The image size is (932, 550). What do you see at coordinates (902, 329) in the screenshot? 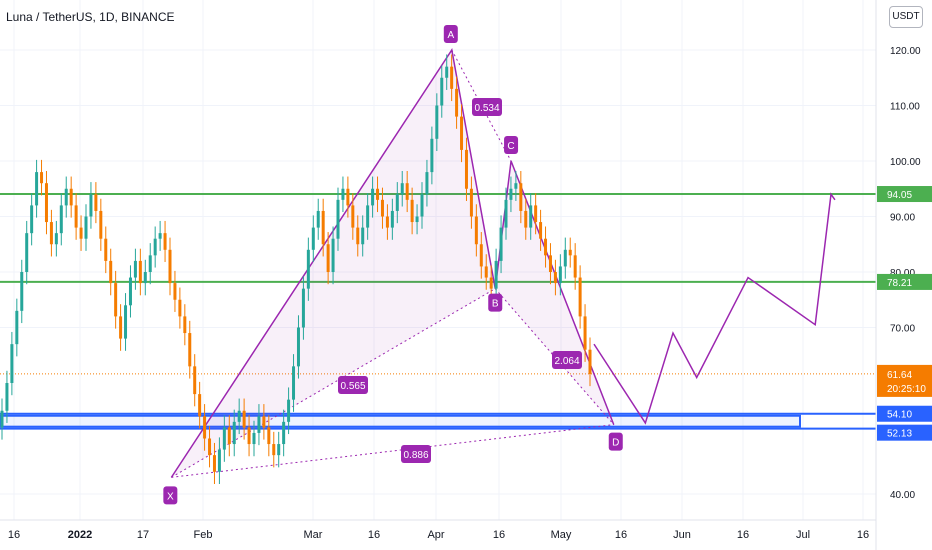
I see `price-axis-tick: 70.00` at bounding box center [902, 329].